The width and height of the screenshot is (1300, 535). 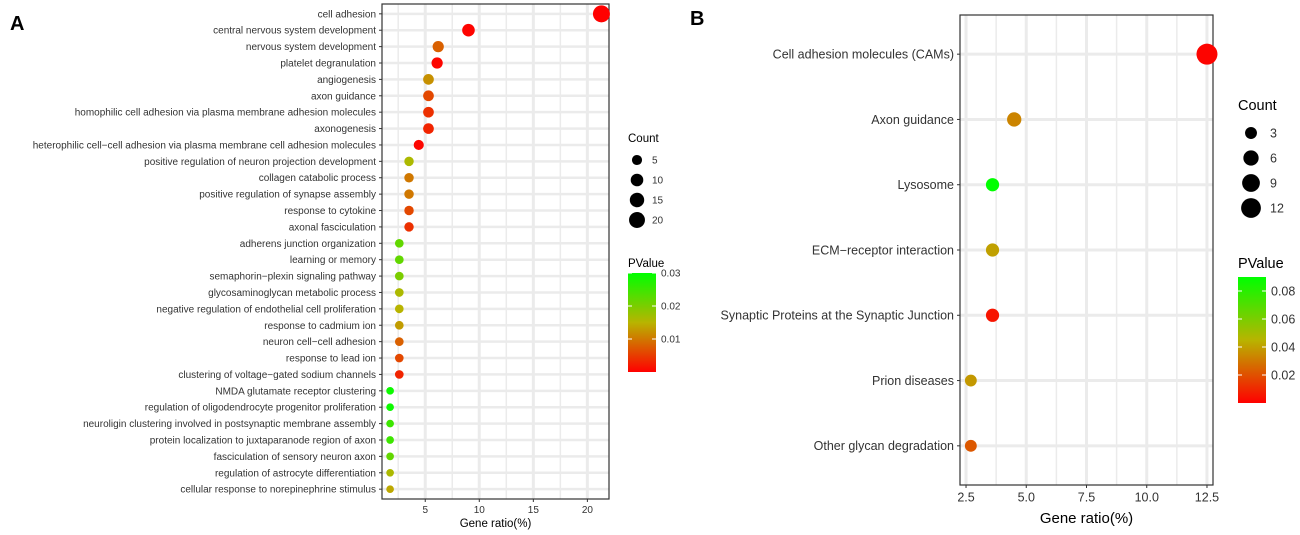 What do you see at coordinates (328, 64) in the screenshot?
I see `category-label: platelet degranulation` at bounding box center [328, 64].